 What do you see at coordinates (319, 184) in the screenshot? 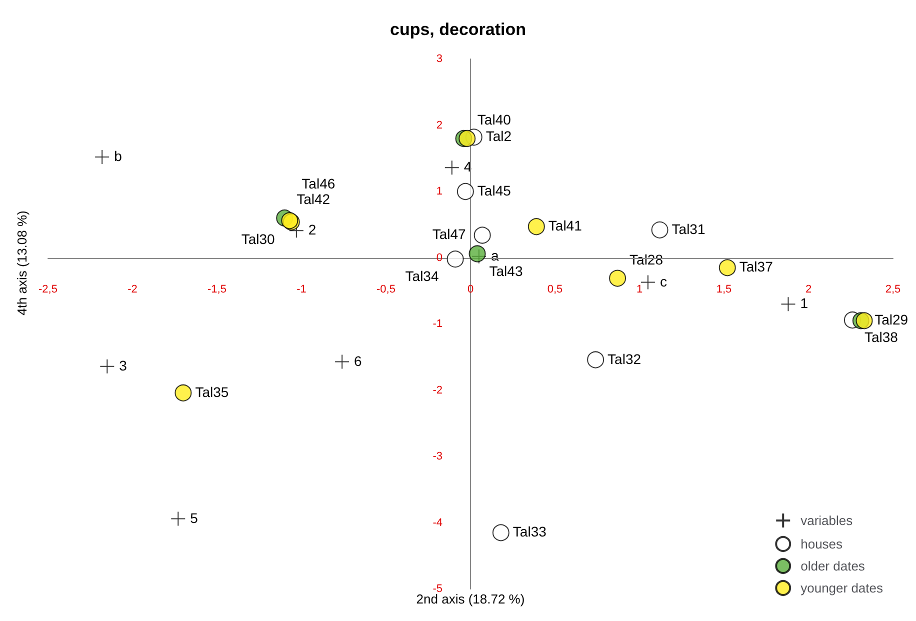
I see `annotation: Tal46` at bounding box center [319, 184].